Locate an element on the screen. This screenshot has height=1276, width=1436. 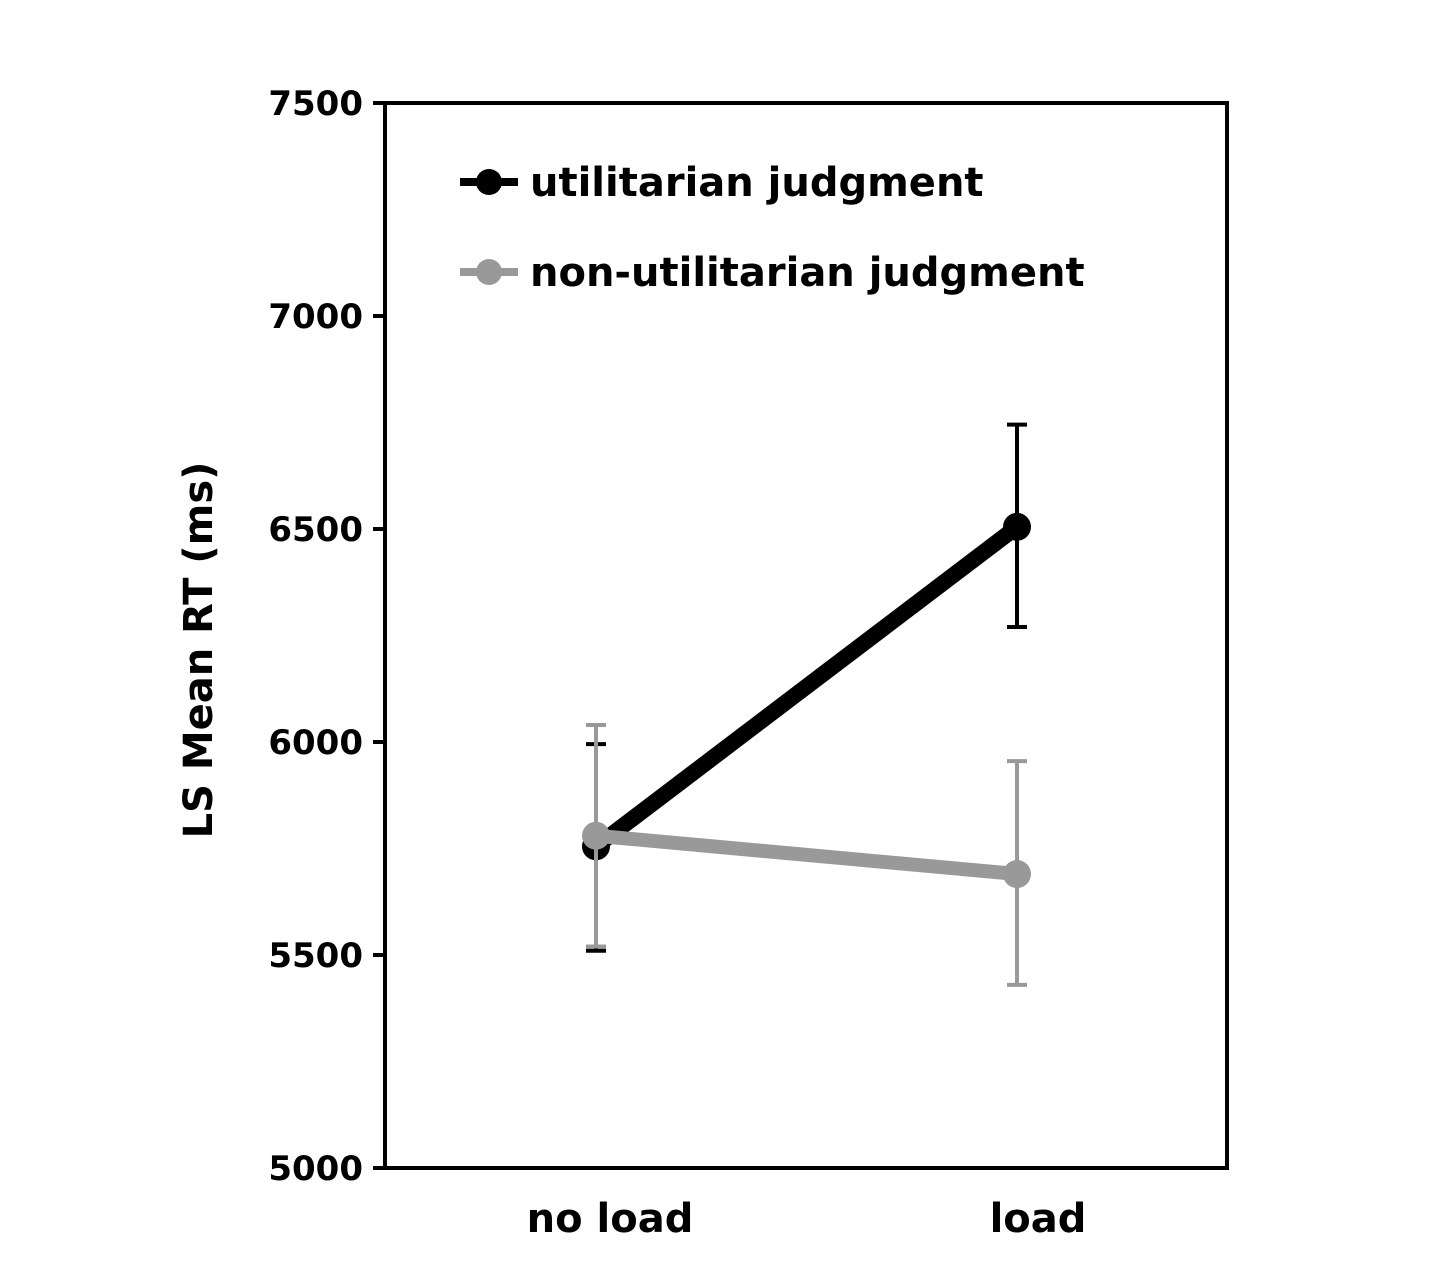
series-non-utilitarian is located at coordinates (806, 854).